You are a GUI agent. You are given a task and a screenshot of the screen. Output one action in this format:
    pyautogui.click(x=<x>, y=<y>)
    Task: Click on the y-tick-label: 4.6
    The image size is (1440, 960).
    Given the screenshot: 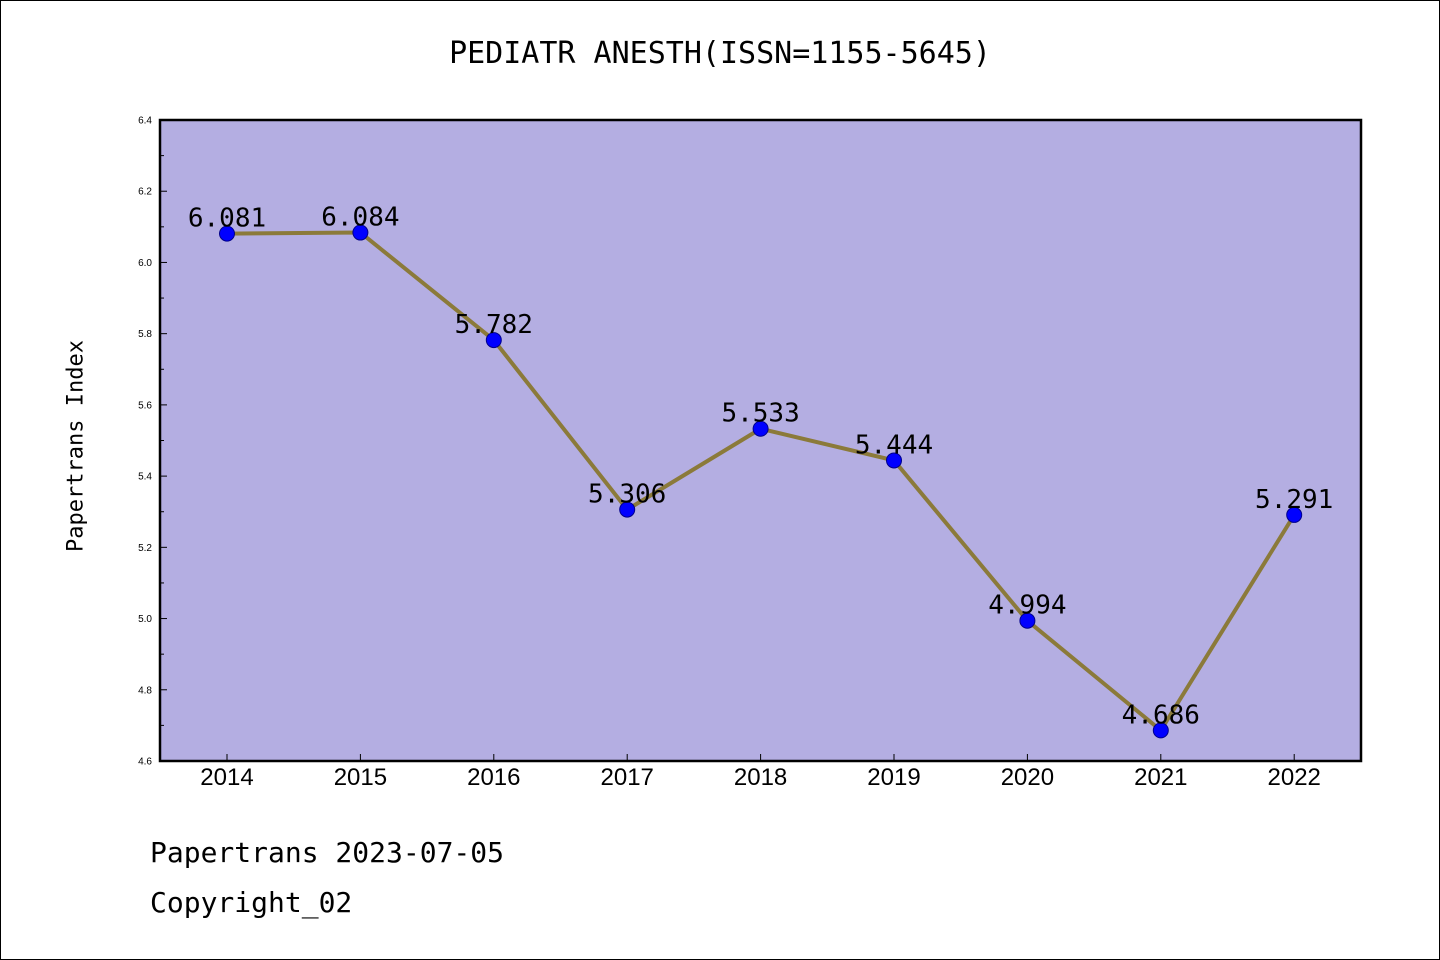 What is the action you would take?
    pyautogui.click(x=145, y=762)
    